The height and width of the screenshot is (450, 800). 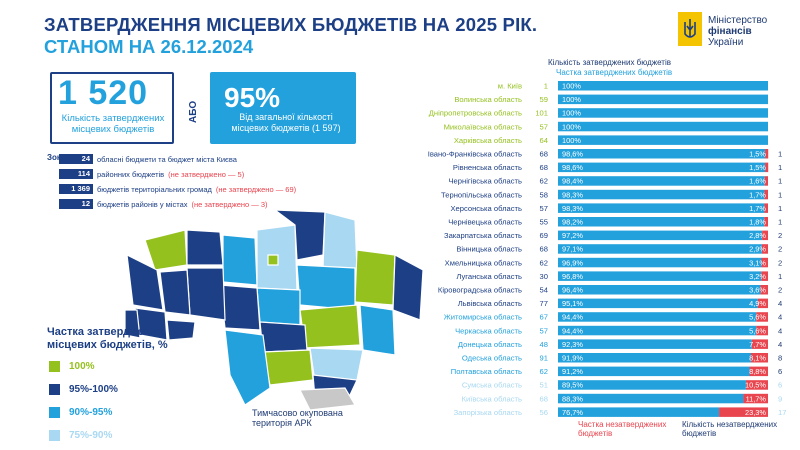 I want to click on region-label: Черкаська область, so click(x=488, y=330).